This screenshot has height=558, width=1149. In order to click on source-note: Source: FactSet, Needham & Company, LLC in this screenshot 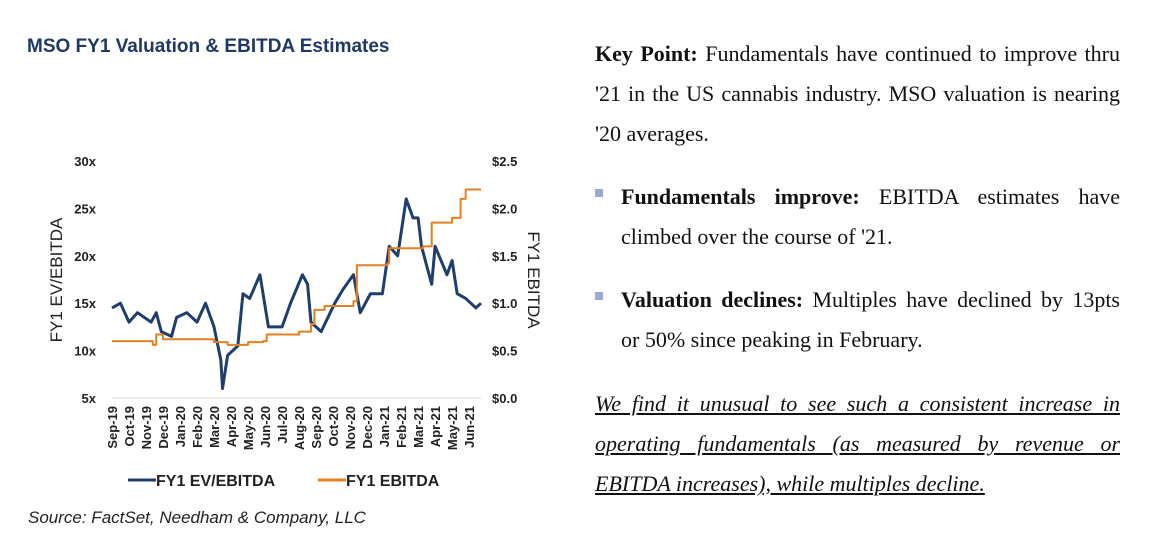, I will do `click(197, 517)`.